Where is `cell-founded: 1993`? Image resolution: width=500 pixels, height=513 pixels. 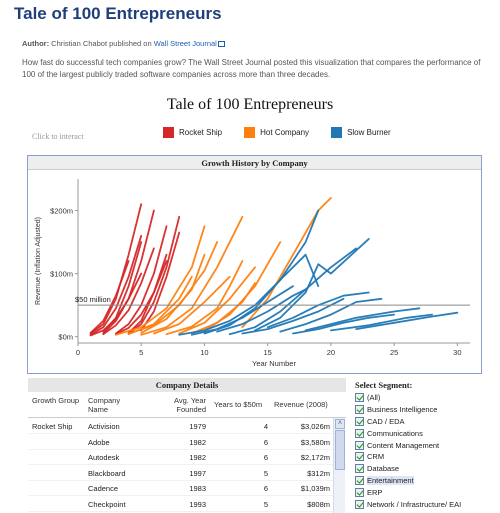
cell-founded: 1993 is located at coordinates (197, 504).